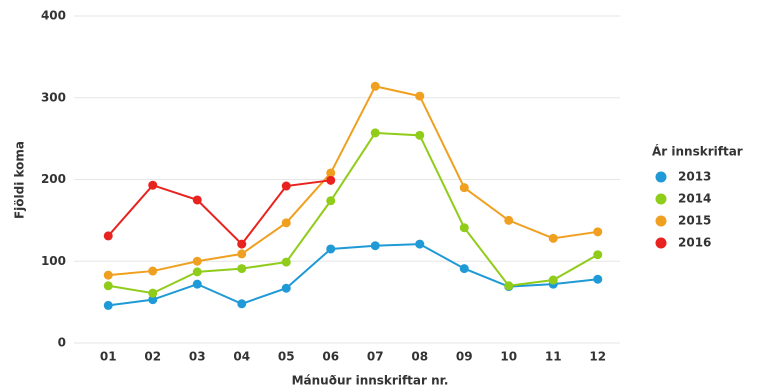 The height and width of the screenshot is (389, 776). What do you see at coordinates (508, 357) in the screenshot?
I see `x-tick-label: 10` at bounding box center [508, 357].